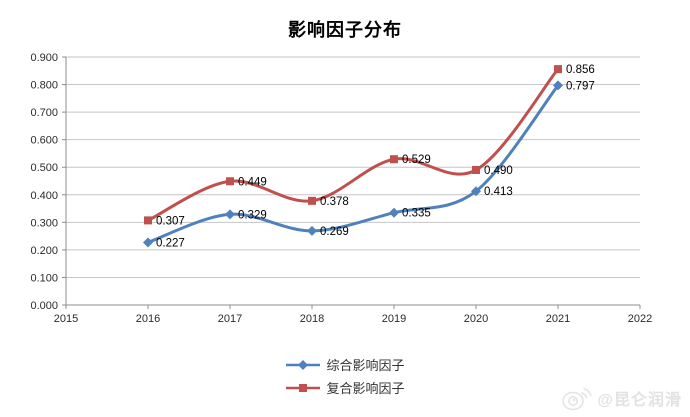  Describe the element at coordinates (365, 388) in the screenshot. I see `legend-label-series2: 复合影响因子` at that location.